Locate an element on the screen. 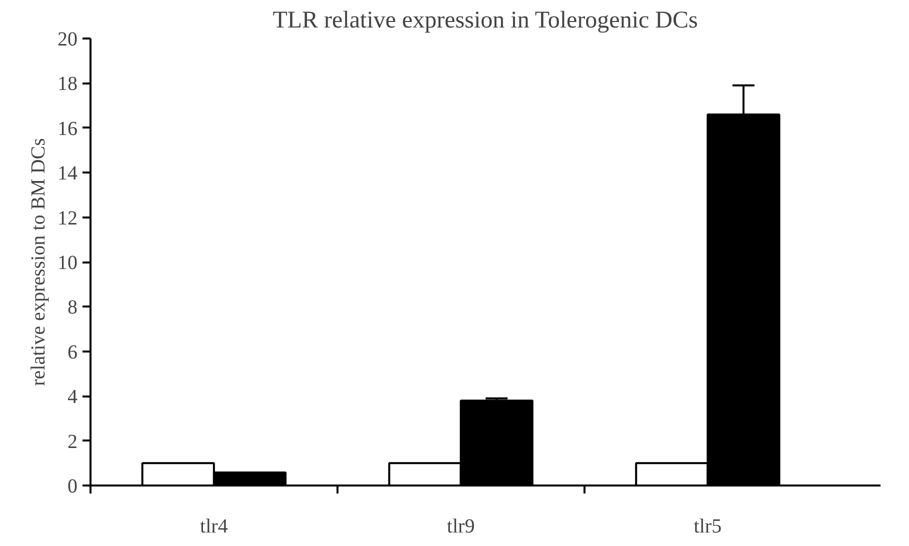  x-tick-label: tlr4 is located at coordinates (214, 527).